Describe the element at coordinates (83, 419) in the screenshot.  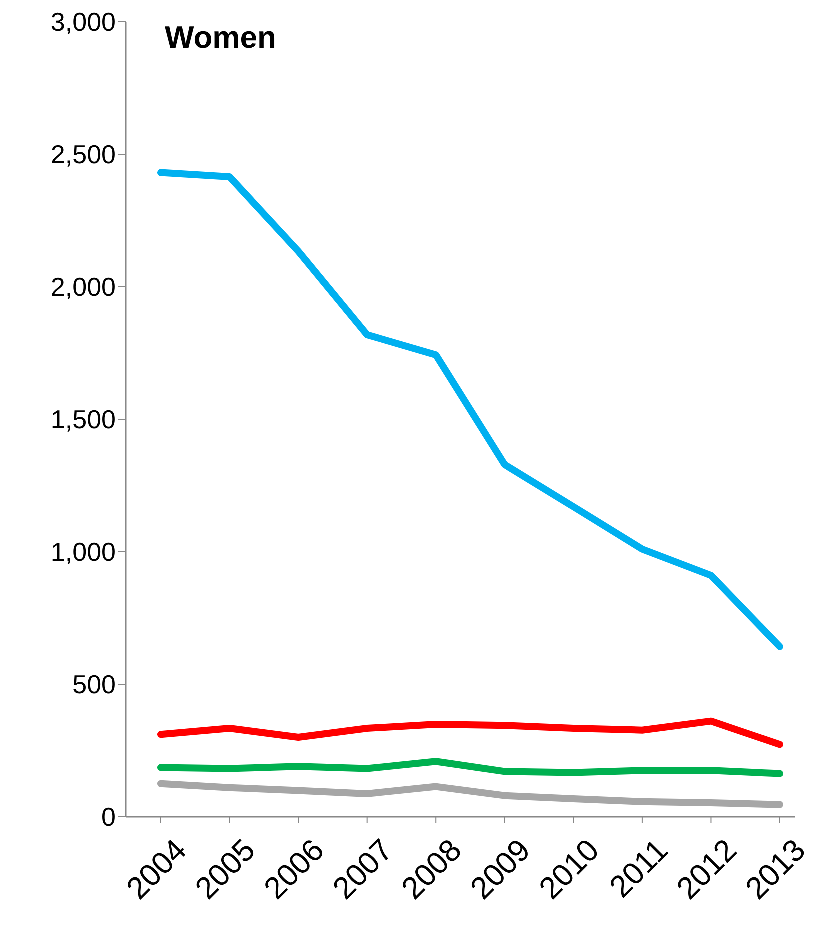
I see `y-tick-label: 1,500` at that location.